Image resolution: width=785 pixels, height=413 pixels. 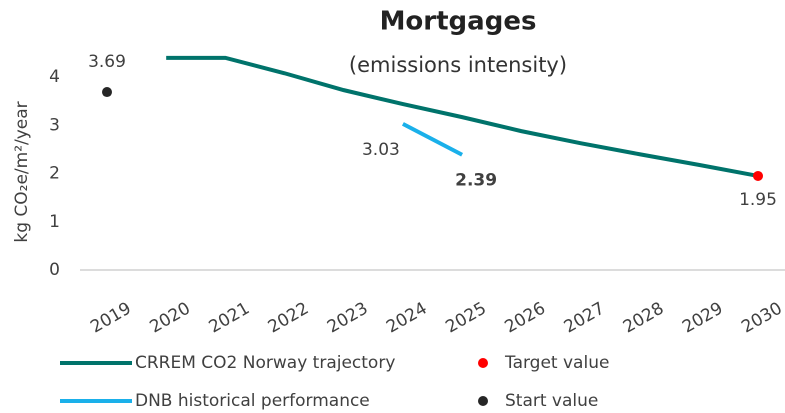 I want to click on y-tick-label: 0, so click(x=54, y=270).